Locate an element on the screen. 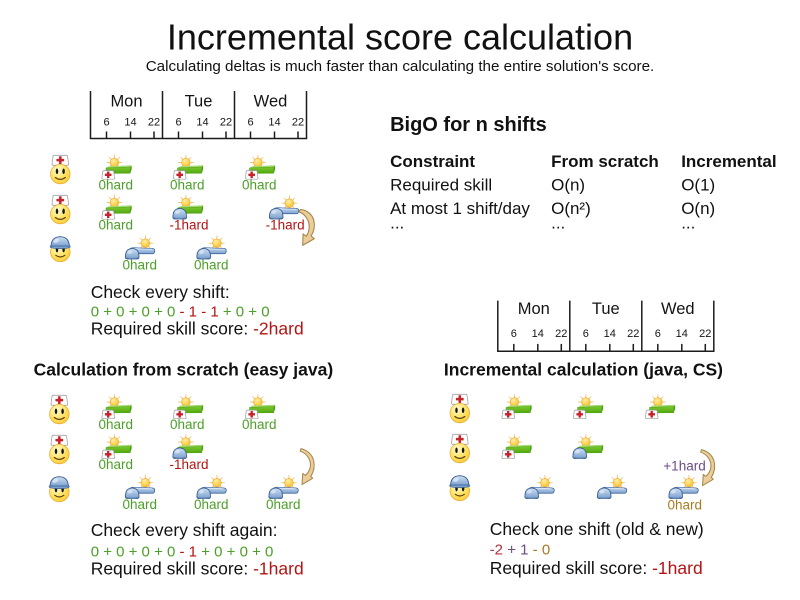  svg-text:Calculation from scratch (easy: Calculation from scratch (easy java) is located at coordinates (184, 369).